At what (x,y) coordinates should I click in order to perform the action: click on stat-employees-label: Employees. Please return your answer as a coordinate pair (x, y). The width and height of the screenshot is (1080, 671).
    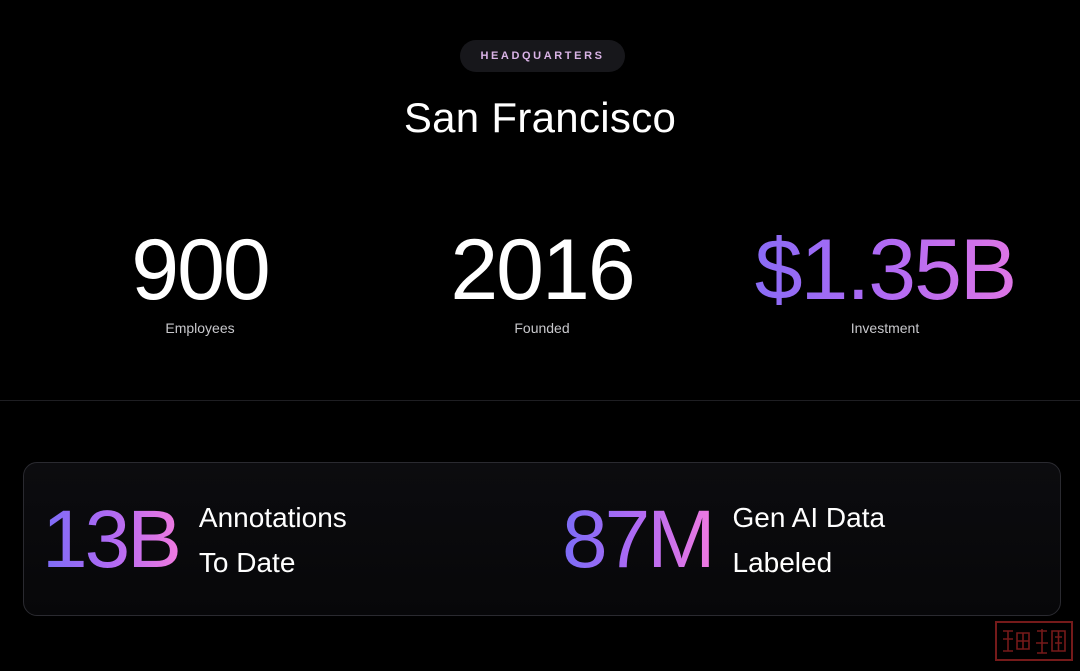
    Looking at the image, I should click on (200, 328).